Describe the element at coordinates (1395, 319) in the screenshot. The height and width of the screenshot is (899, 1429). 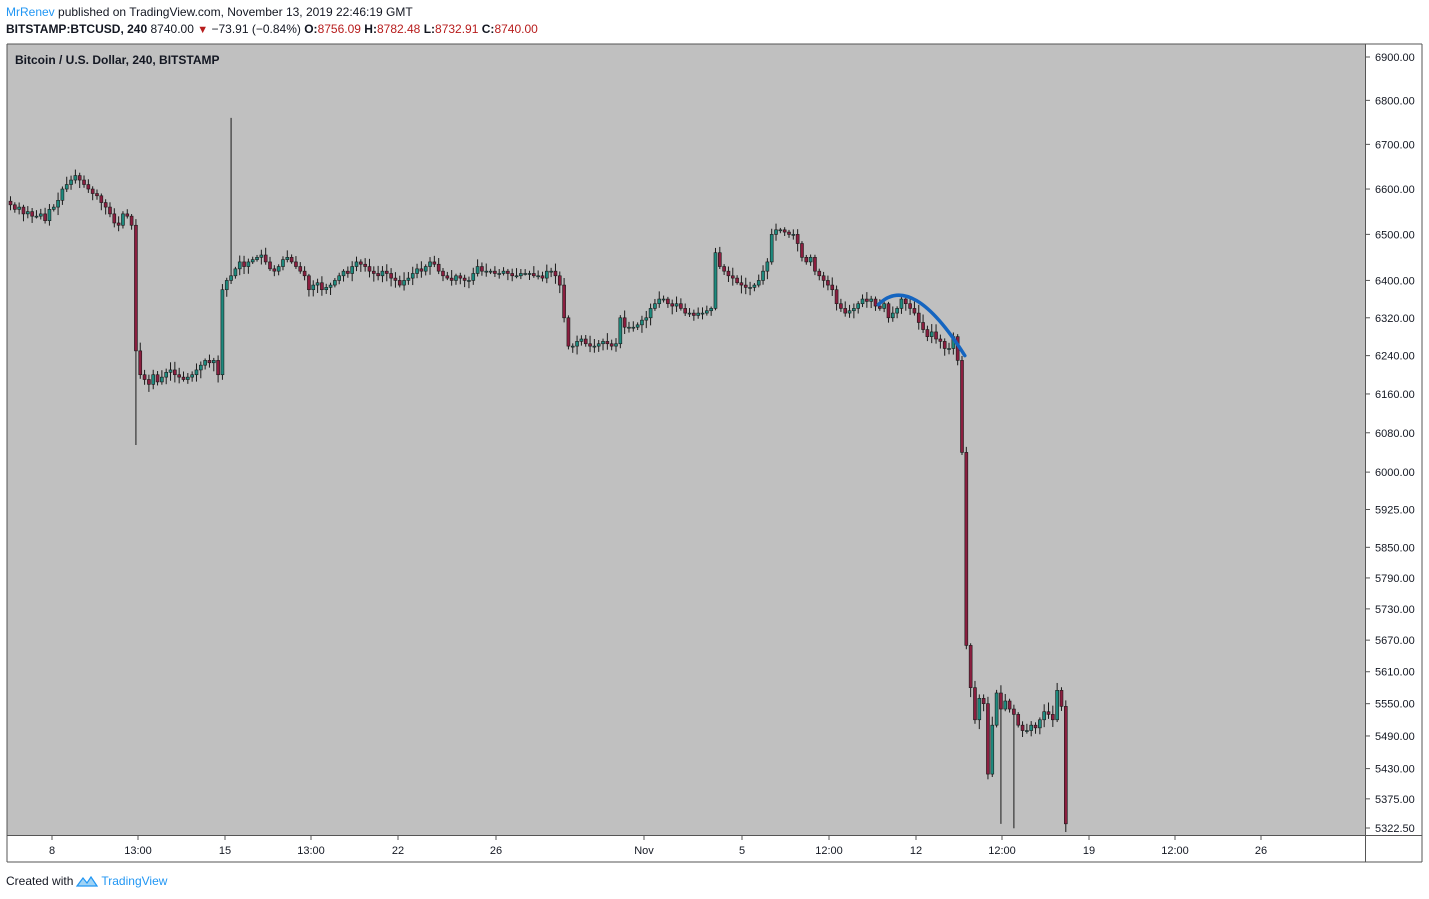
I see `price-tick-label: 6320.00` at that location.